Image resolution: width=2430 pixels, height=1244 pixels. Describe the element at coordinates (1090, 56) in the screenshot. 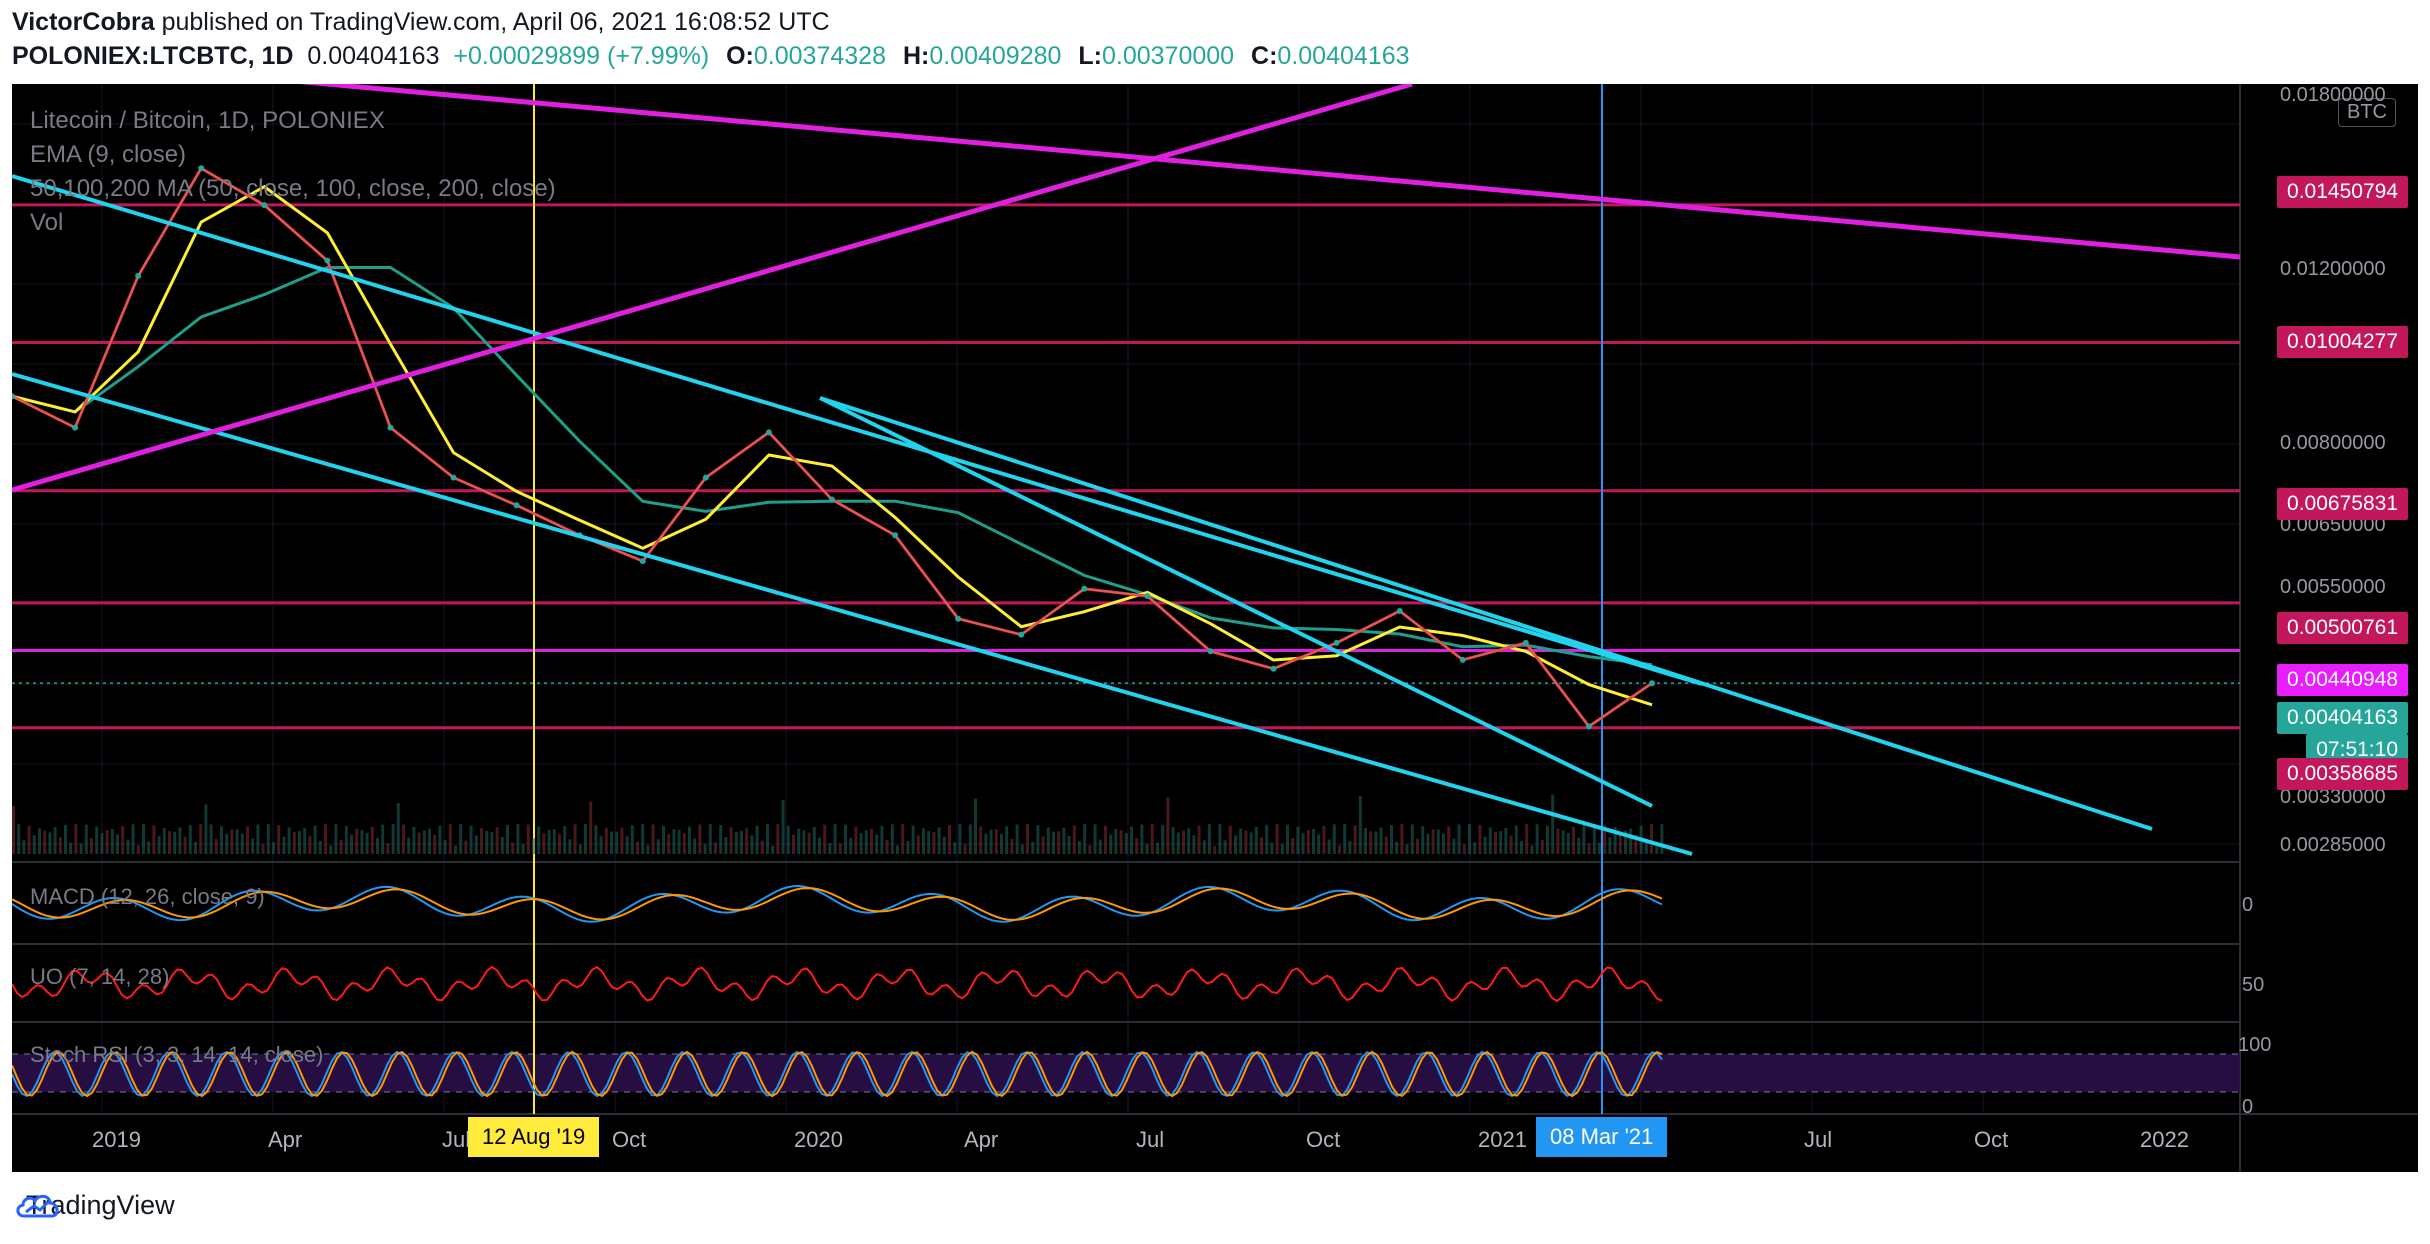

I see `low-key: L:` at that location.